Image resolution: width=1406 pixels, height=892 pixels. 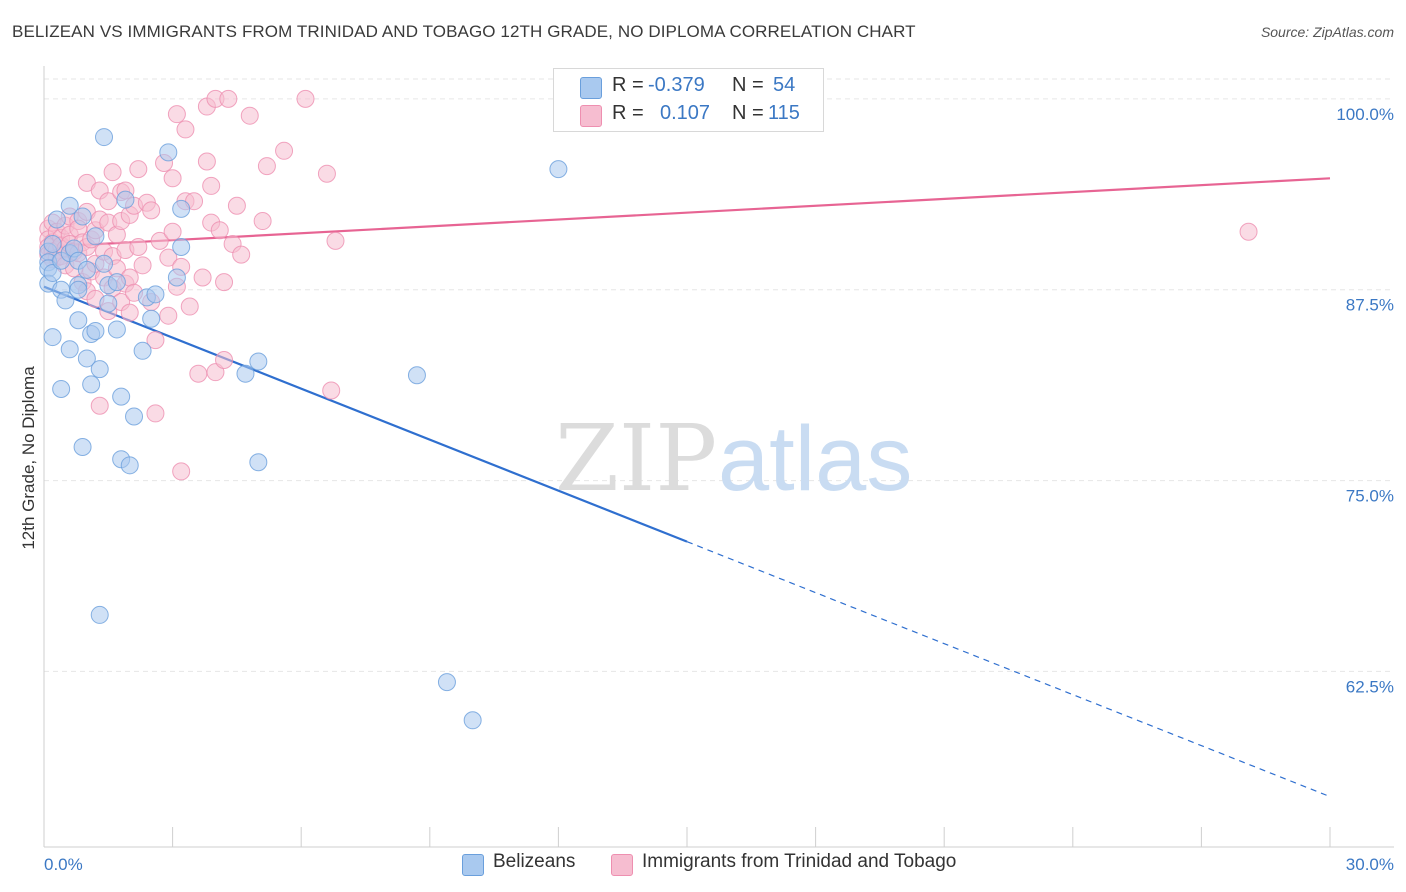 I want to click on legend-r-value: -0.379, so click(x=676, y=85).